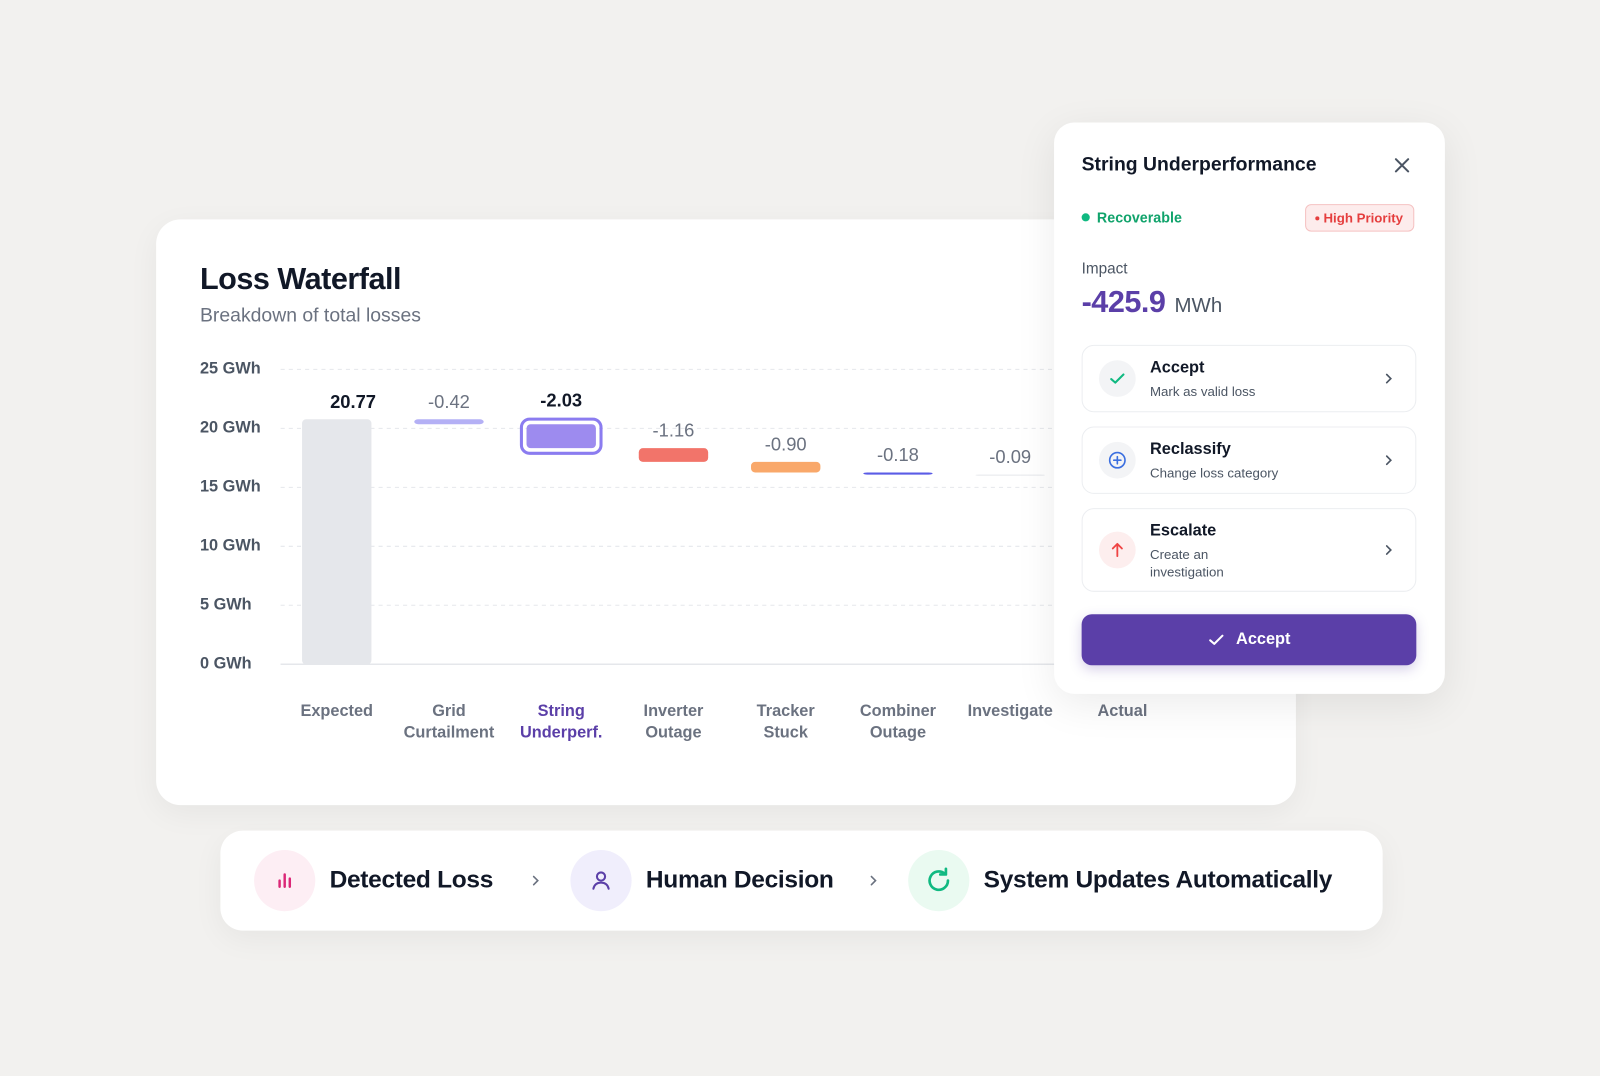 This screenshot has width=1600, height=1076. Describe the element at coordinates (561, 712) in the screenshot. I see `x-tick-line: String` at that location.